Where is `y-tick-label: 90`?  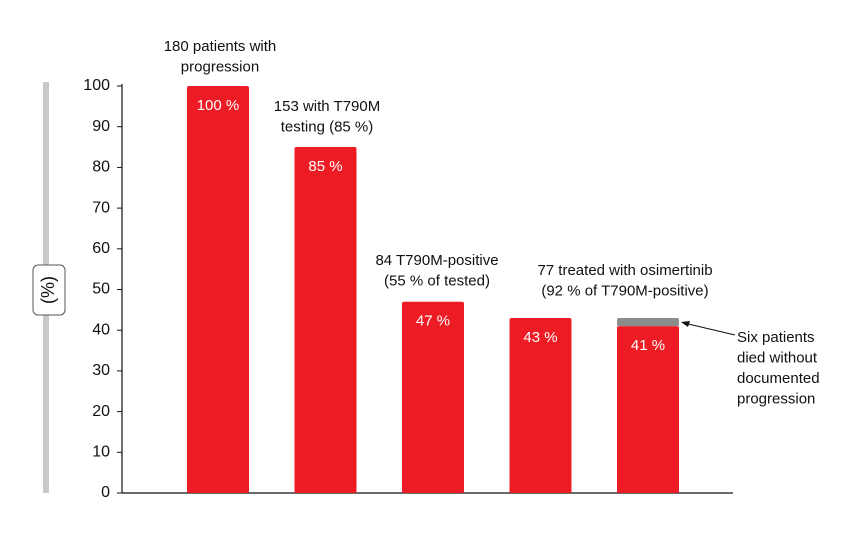
y-tick-label: 90 is located at coordinates (101, 126).